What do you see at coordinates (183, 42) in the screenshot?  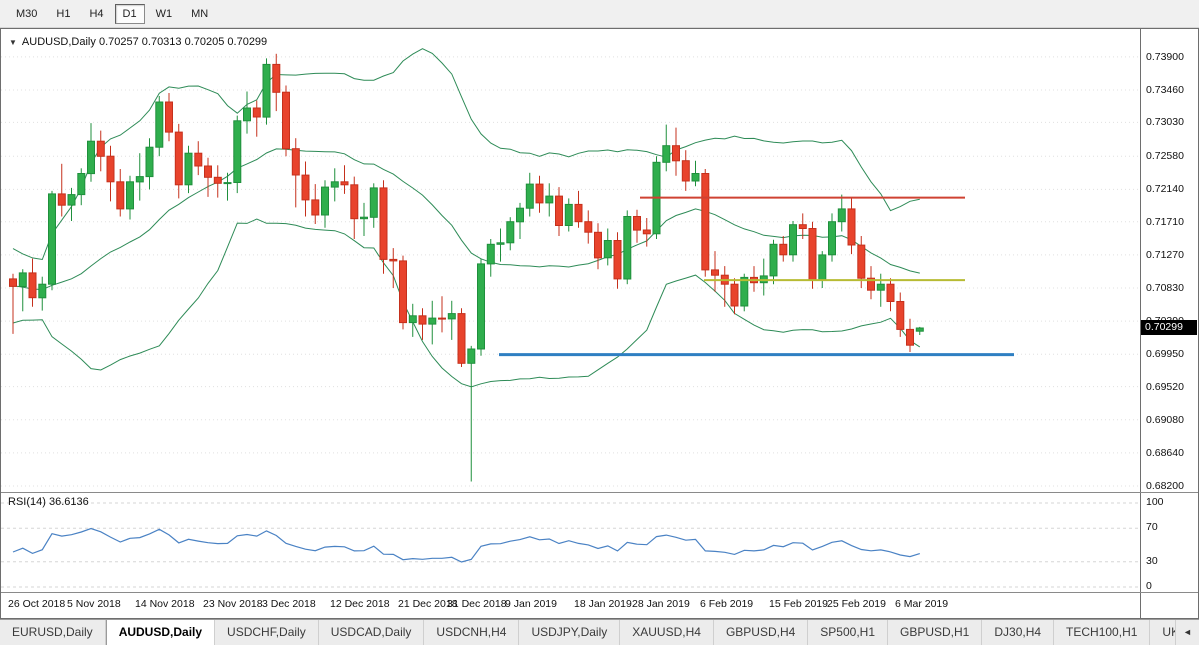 I see `chart-ohlc-values: 0.70257 0.70313 0.70205 0.70299` at bounding box center [183, 42].